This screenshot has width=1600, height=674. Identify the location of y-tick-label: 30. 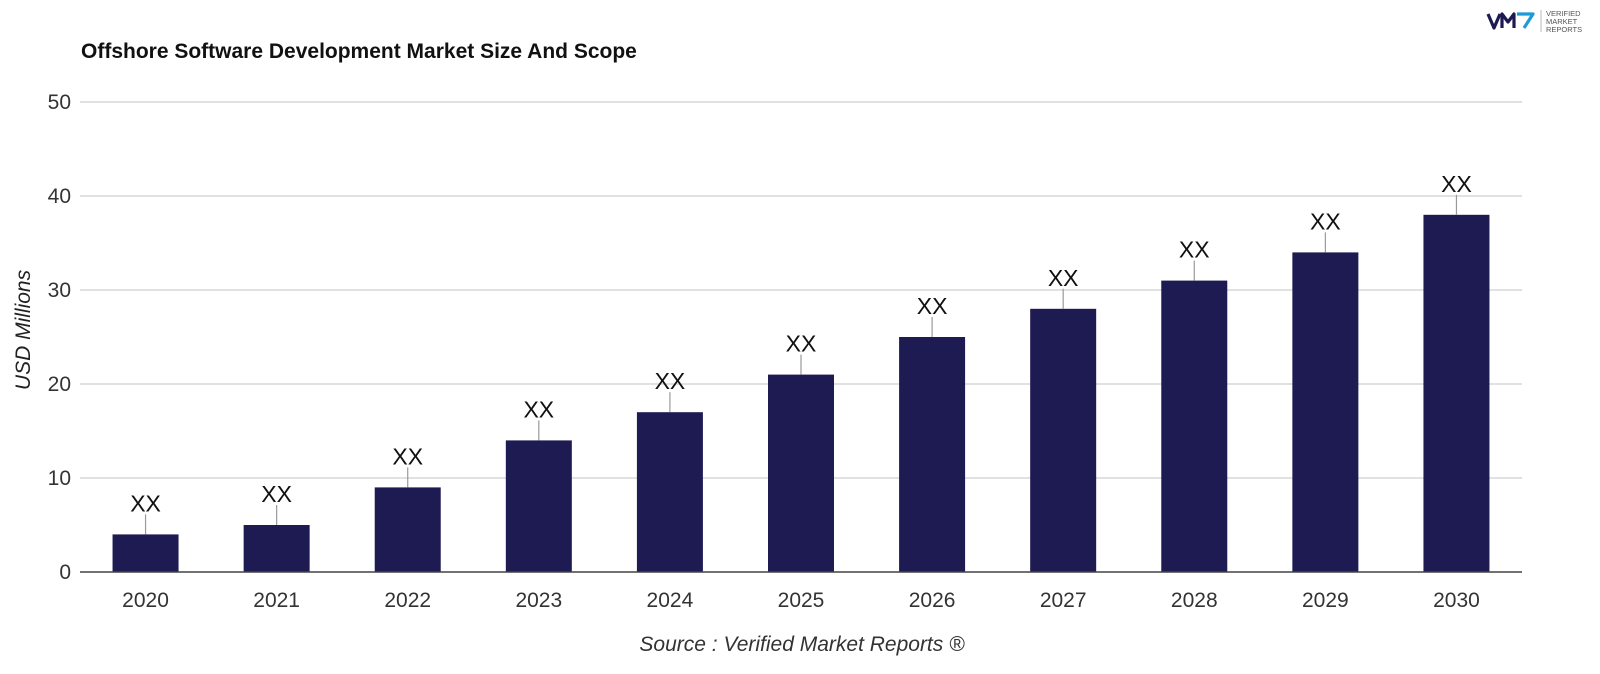
(59, 290).